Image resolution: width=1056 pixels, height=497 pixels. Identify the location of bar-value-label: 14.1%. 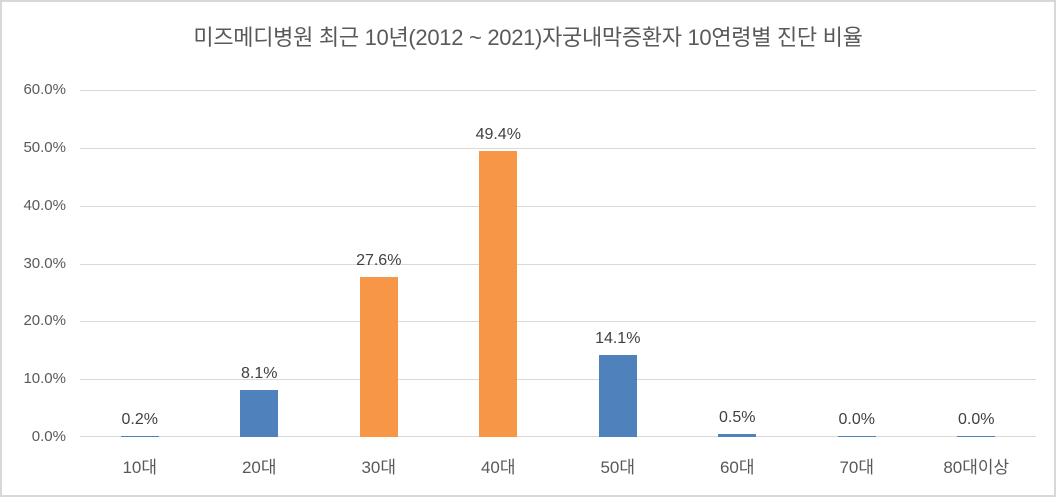
(618, 339).